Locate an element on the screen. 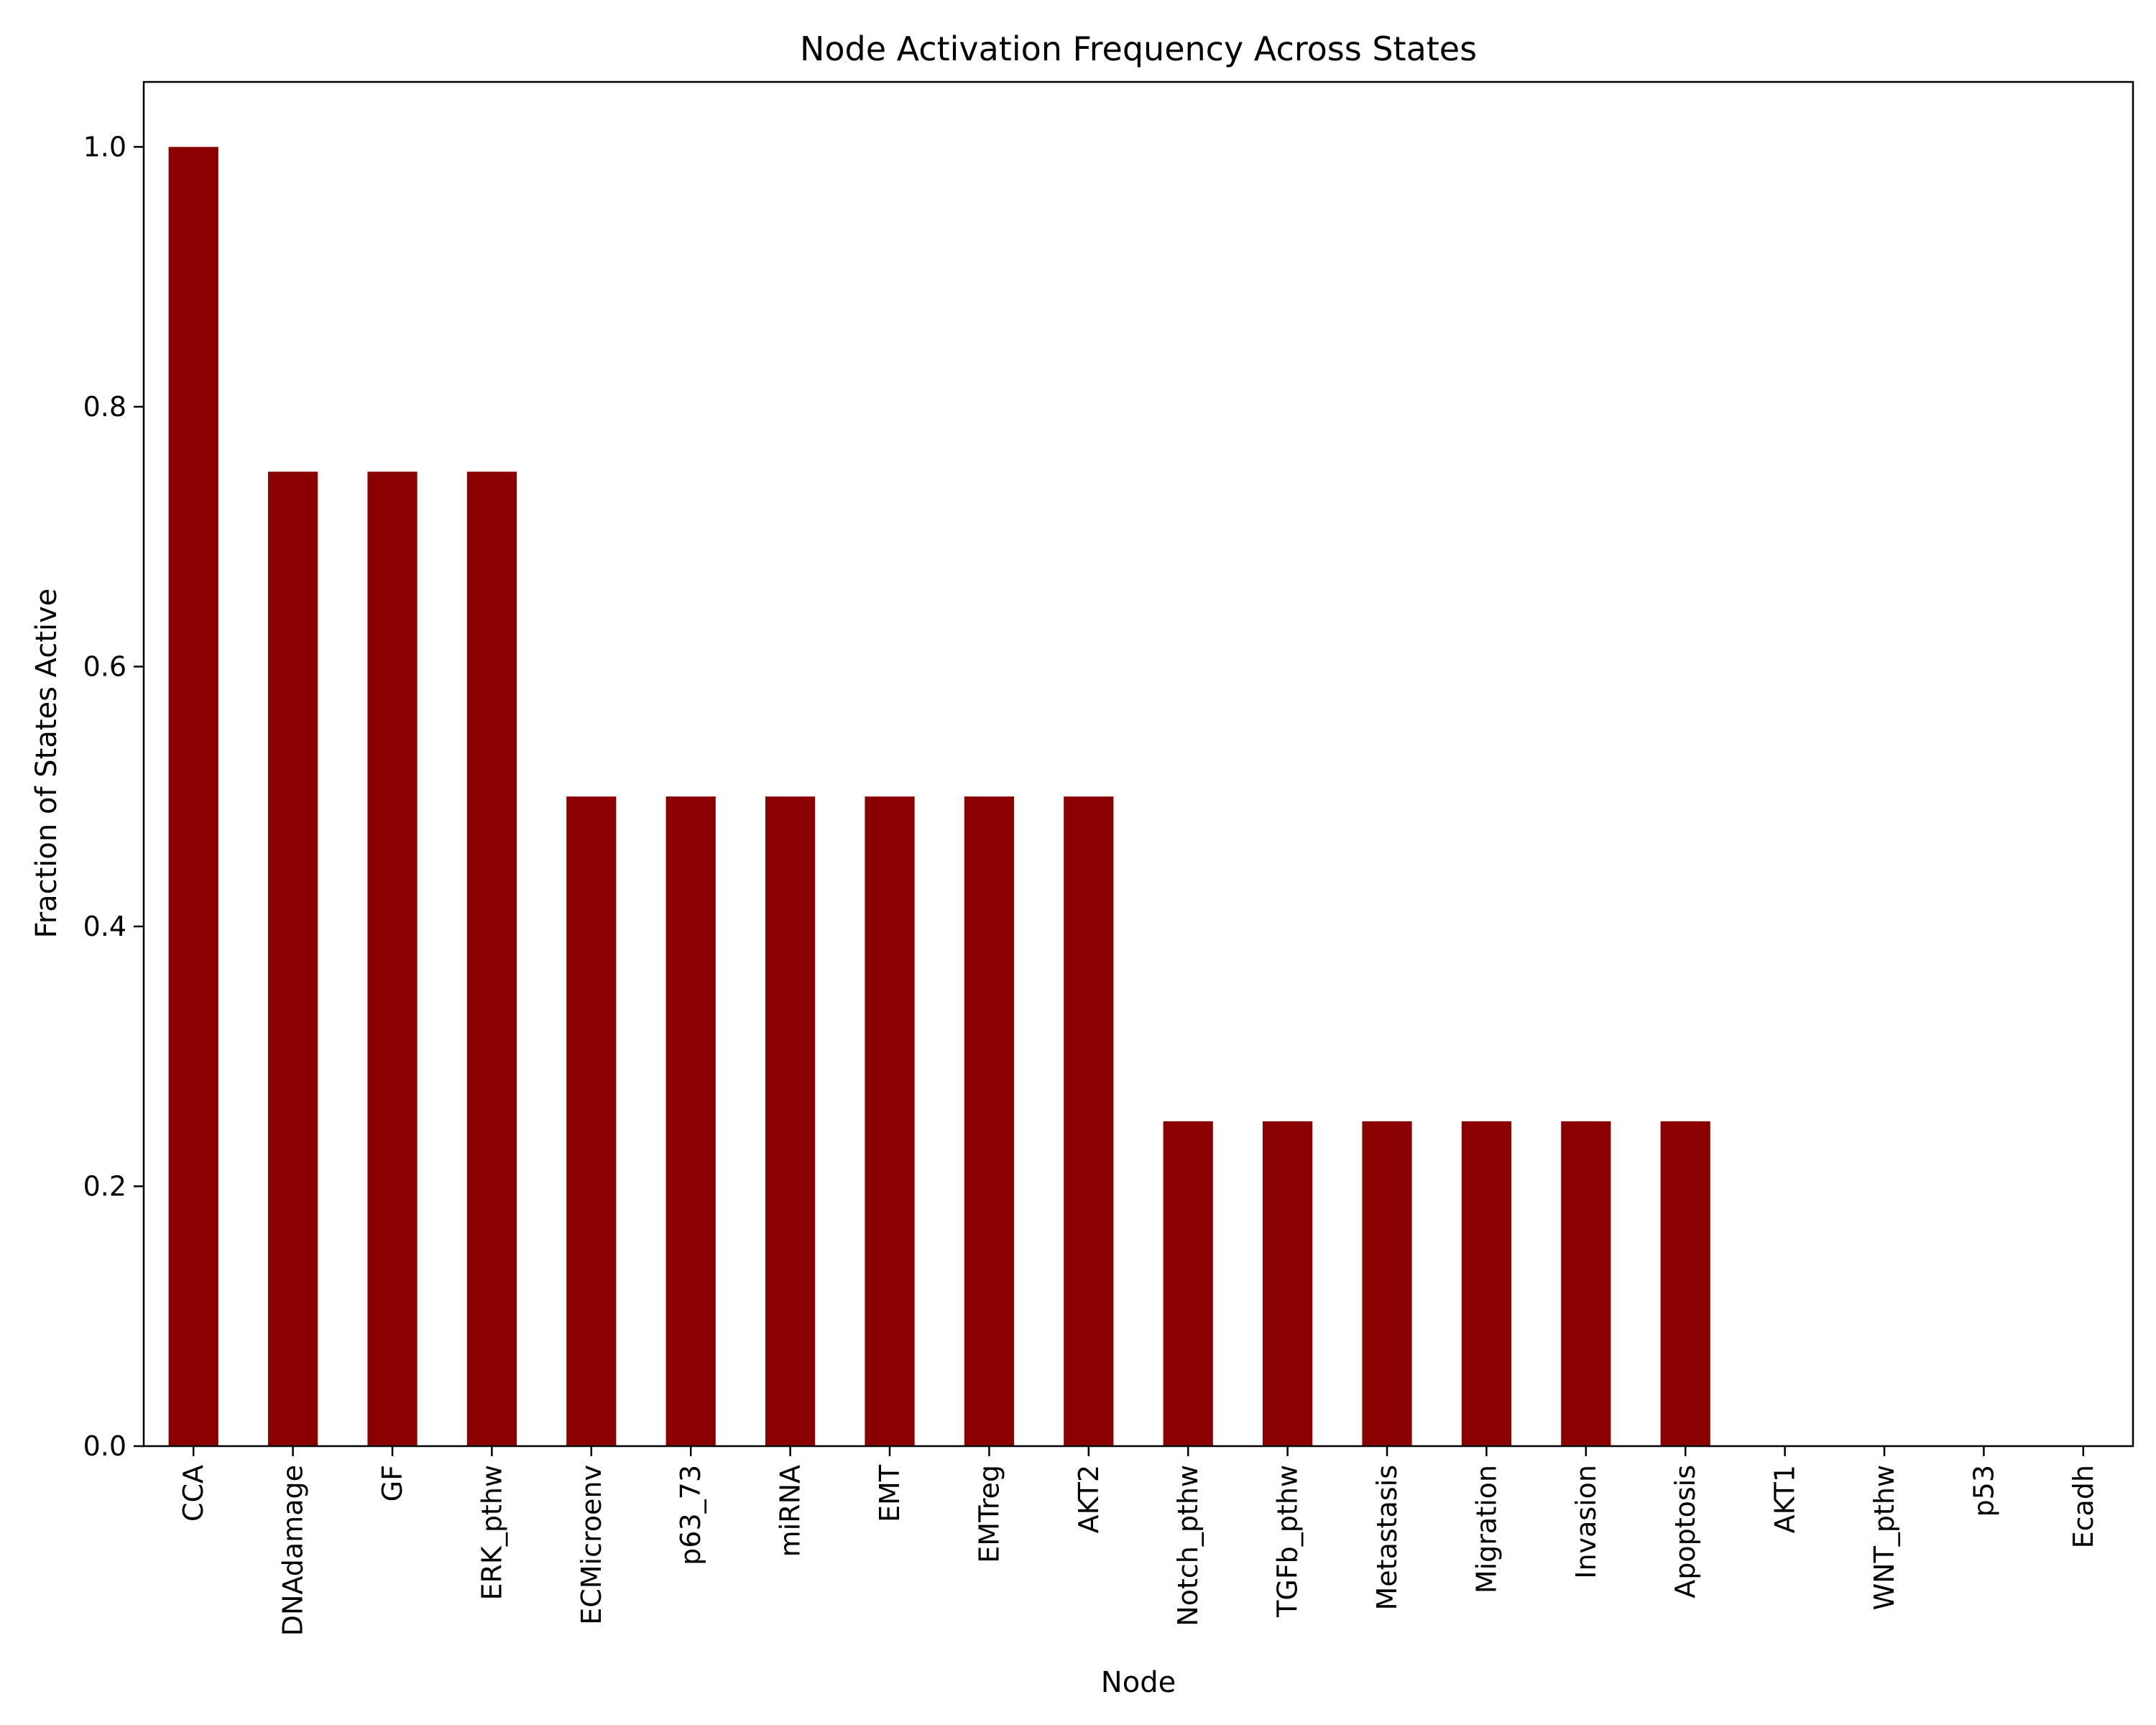 Image resolution: width=2156 pixels, height=1725 pixels. bar-emtreg is located at coordinates (989, 1121).